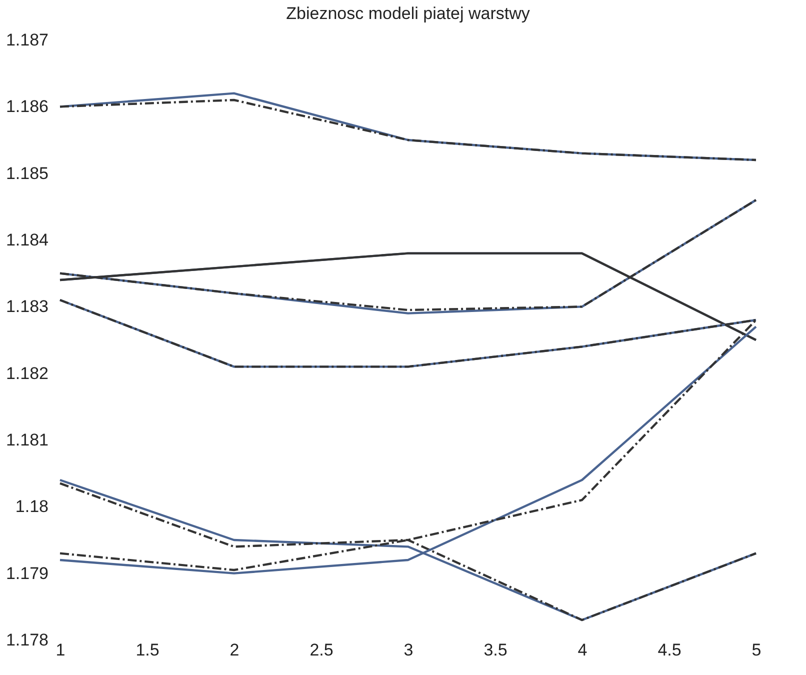  I want to click on x-tick-label: 3, so click(409, 650).